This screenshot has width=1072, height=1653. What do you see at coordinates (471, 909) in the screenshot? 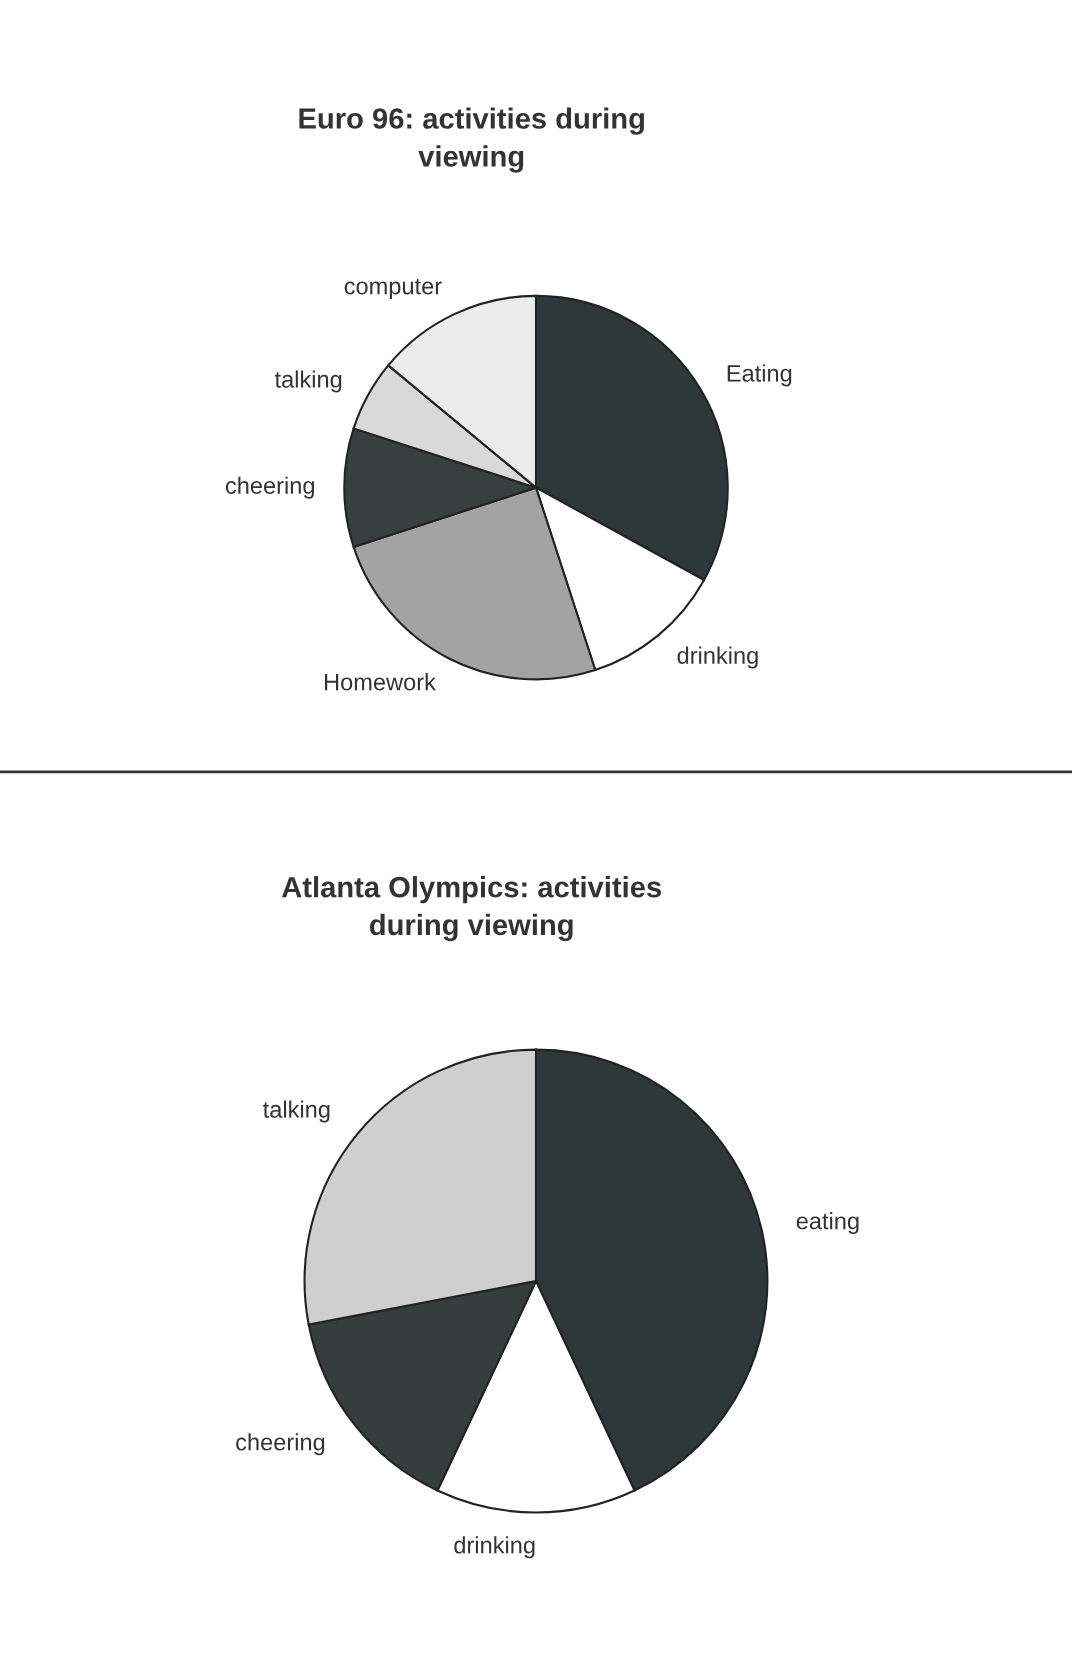
I see `chart-title: Atlanta Olympics: activities during viewing` at bounding box center [471, 909].